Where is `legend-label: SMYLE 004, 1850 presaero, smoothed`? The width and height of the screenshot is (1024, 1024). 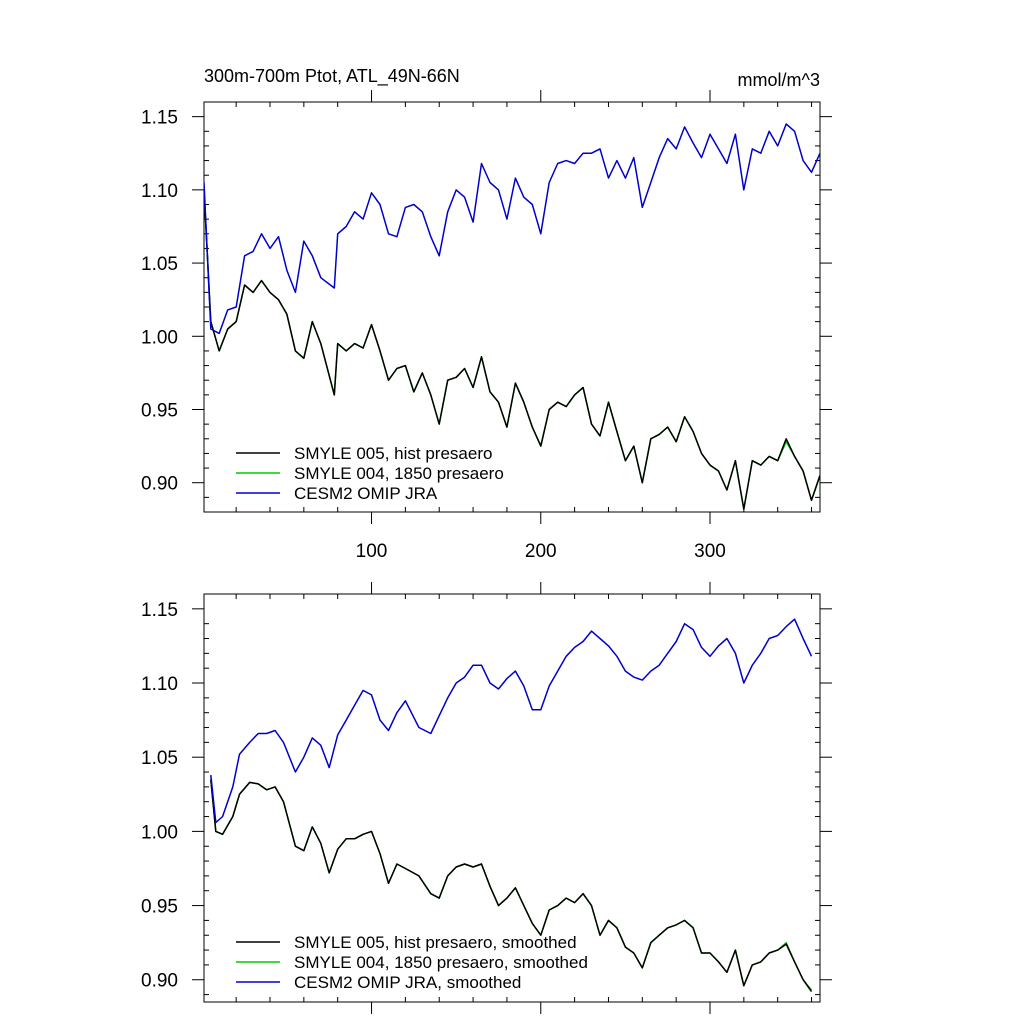 legend-label: SMYLE 004, 1850 presaero, smoothed is located at coordinates (441, 962).